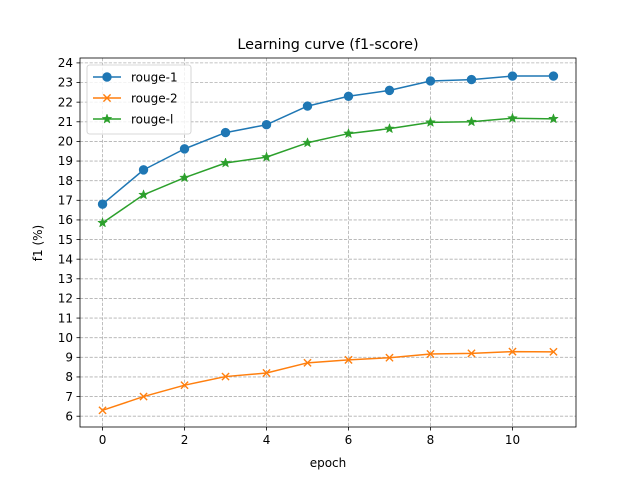  What do you see at coordinates (267, 440) in the screenshot?
I see `x-tick-label: 4` at bounding box center [267, 440].